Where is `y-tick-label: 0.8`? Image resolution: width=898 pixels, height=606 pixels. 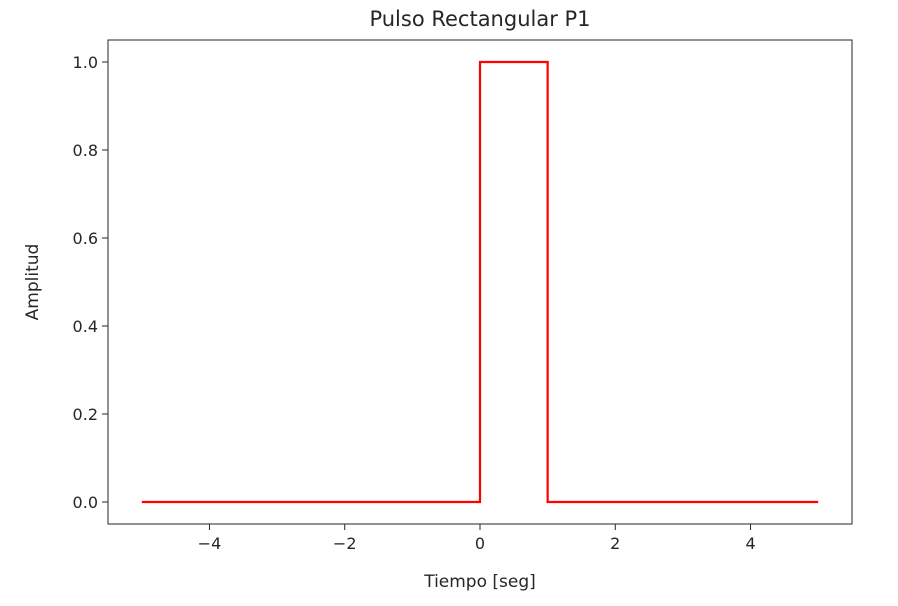
y-tick-label: 0.8 is located at coordinates (85, 150).